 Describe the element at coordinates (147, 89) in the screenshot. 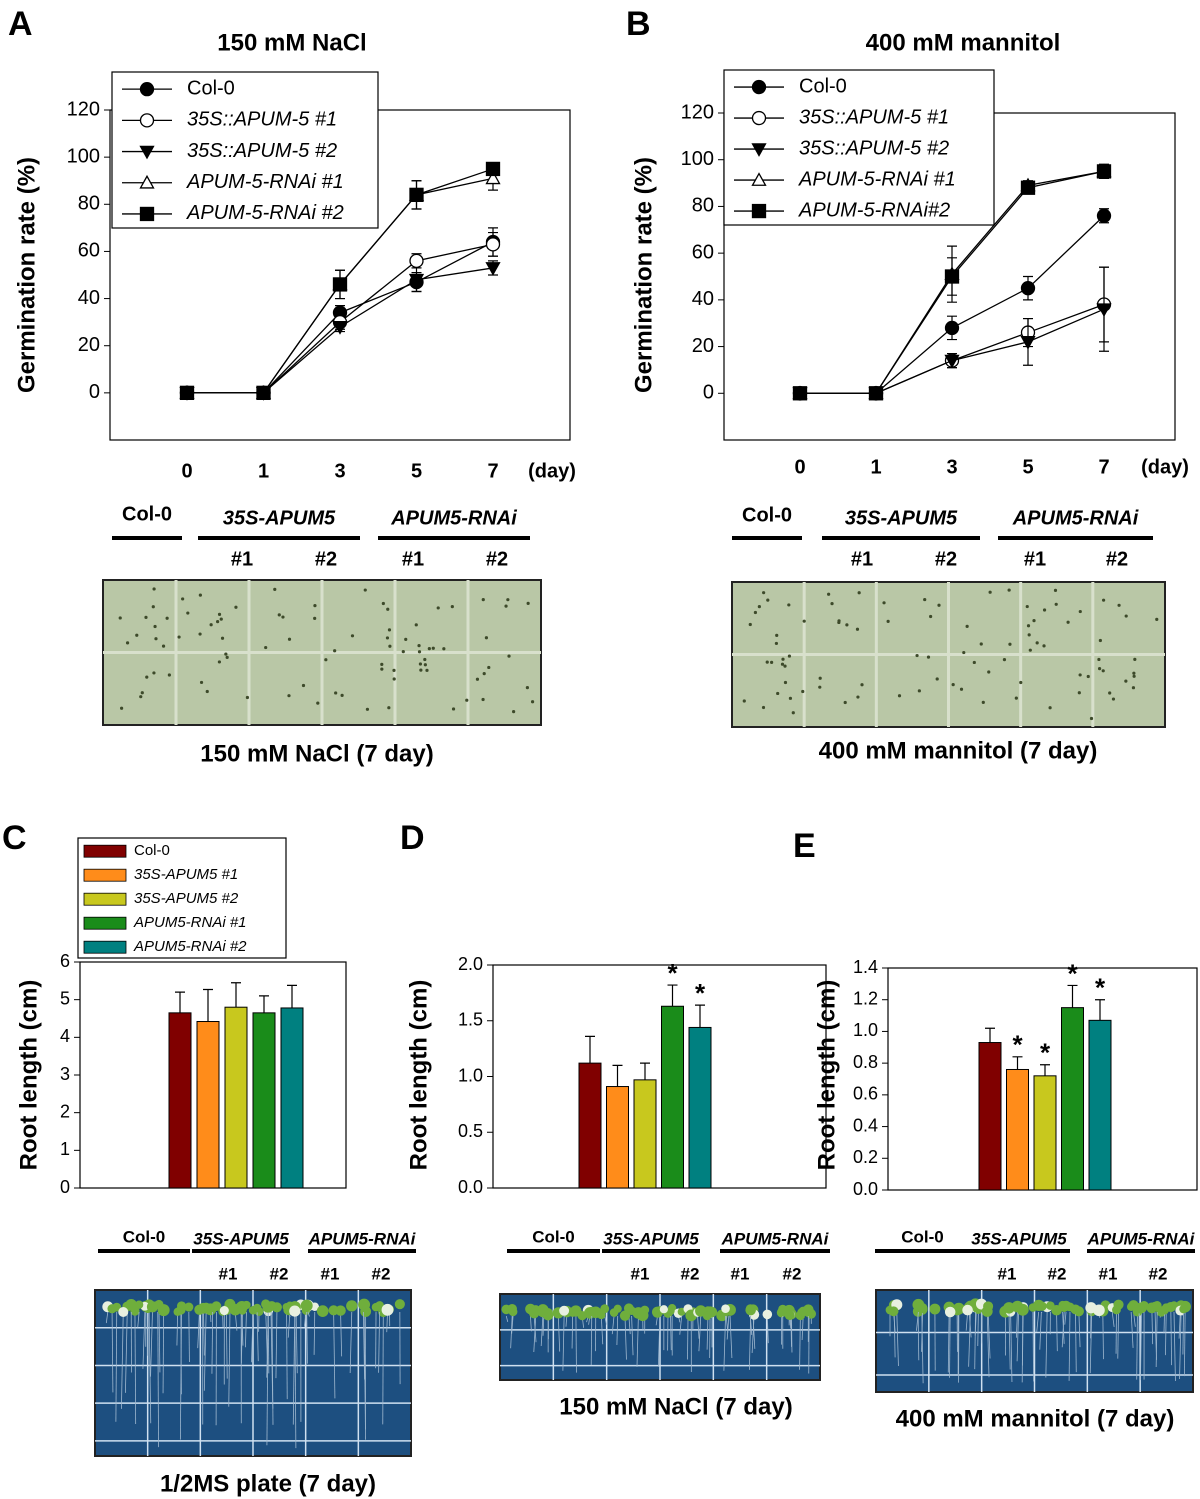

I see `legend-marker` at that location.